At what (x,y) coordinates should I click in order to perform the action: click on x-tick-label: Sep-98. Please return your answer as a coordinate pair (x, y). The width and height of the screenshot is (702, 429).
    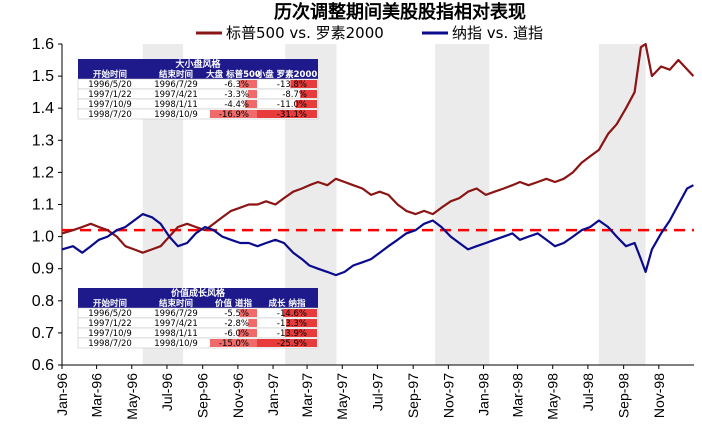
    Looking at the image, I should click on (624, 395).